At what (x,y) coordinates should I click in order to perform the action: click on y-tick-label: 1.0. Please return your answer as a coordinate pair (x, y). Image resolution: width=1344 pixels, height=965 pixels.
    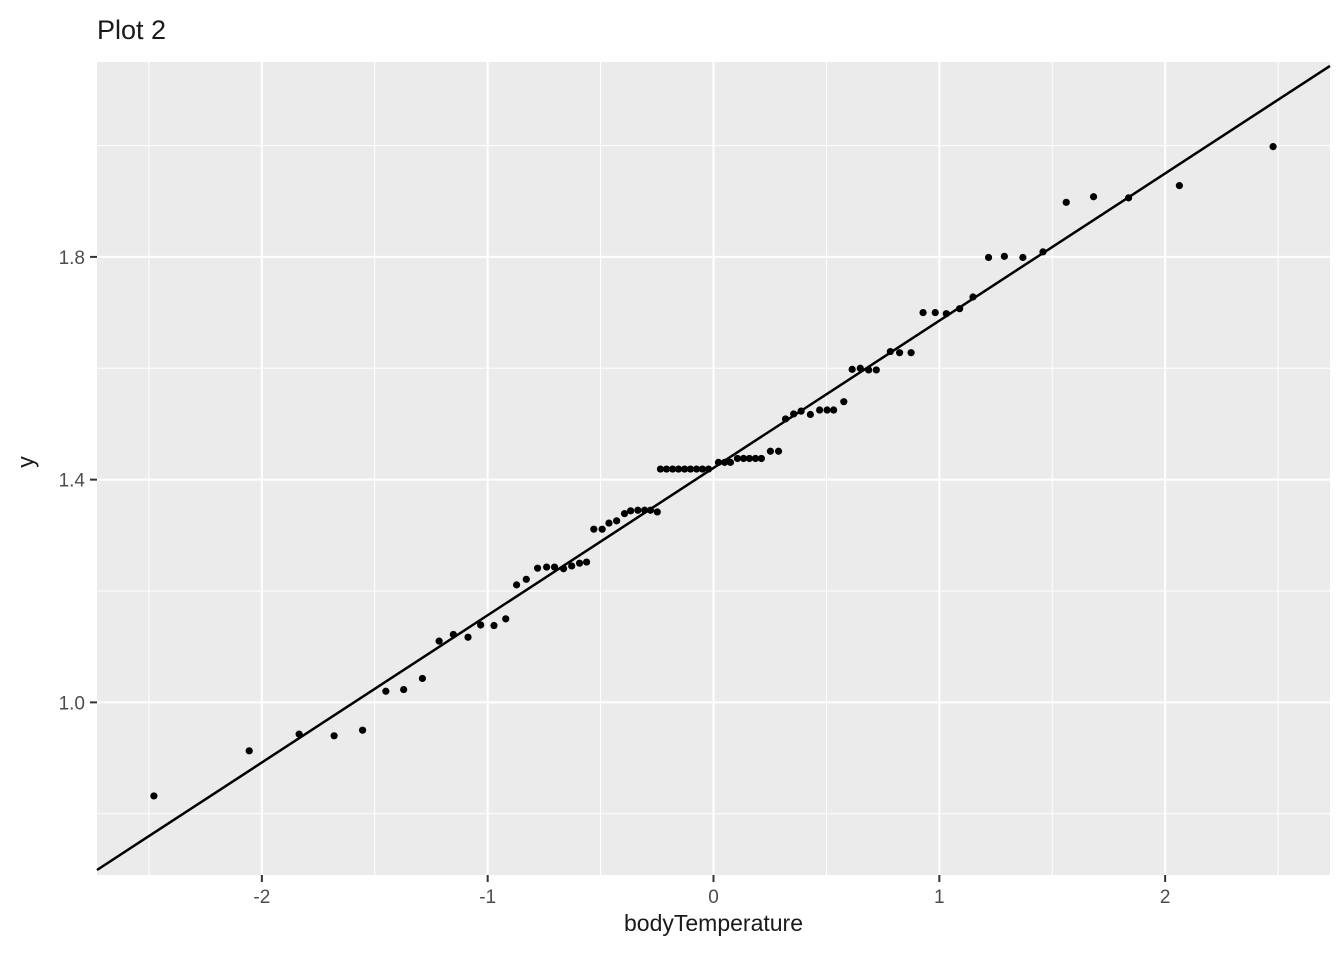
    Looking at the image, I should click on (72, 703).